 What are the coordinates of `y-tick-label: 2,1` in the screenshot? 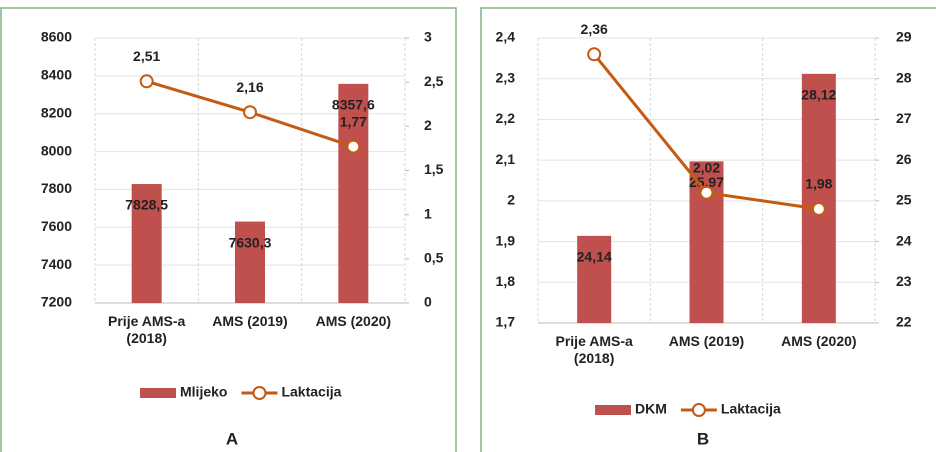 It's located at (506, 159).